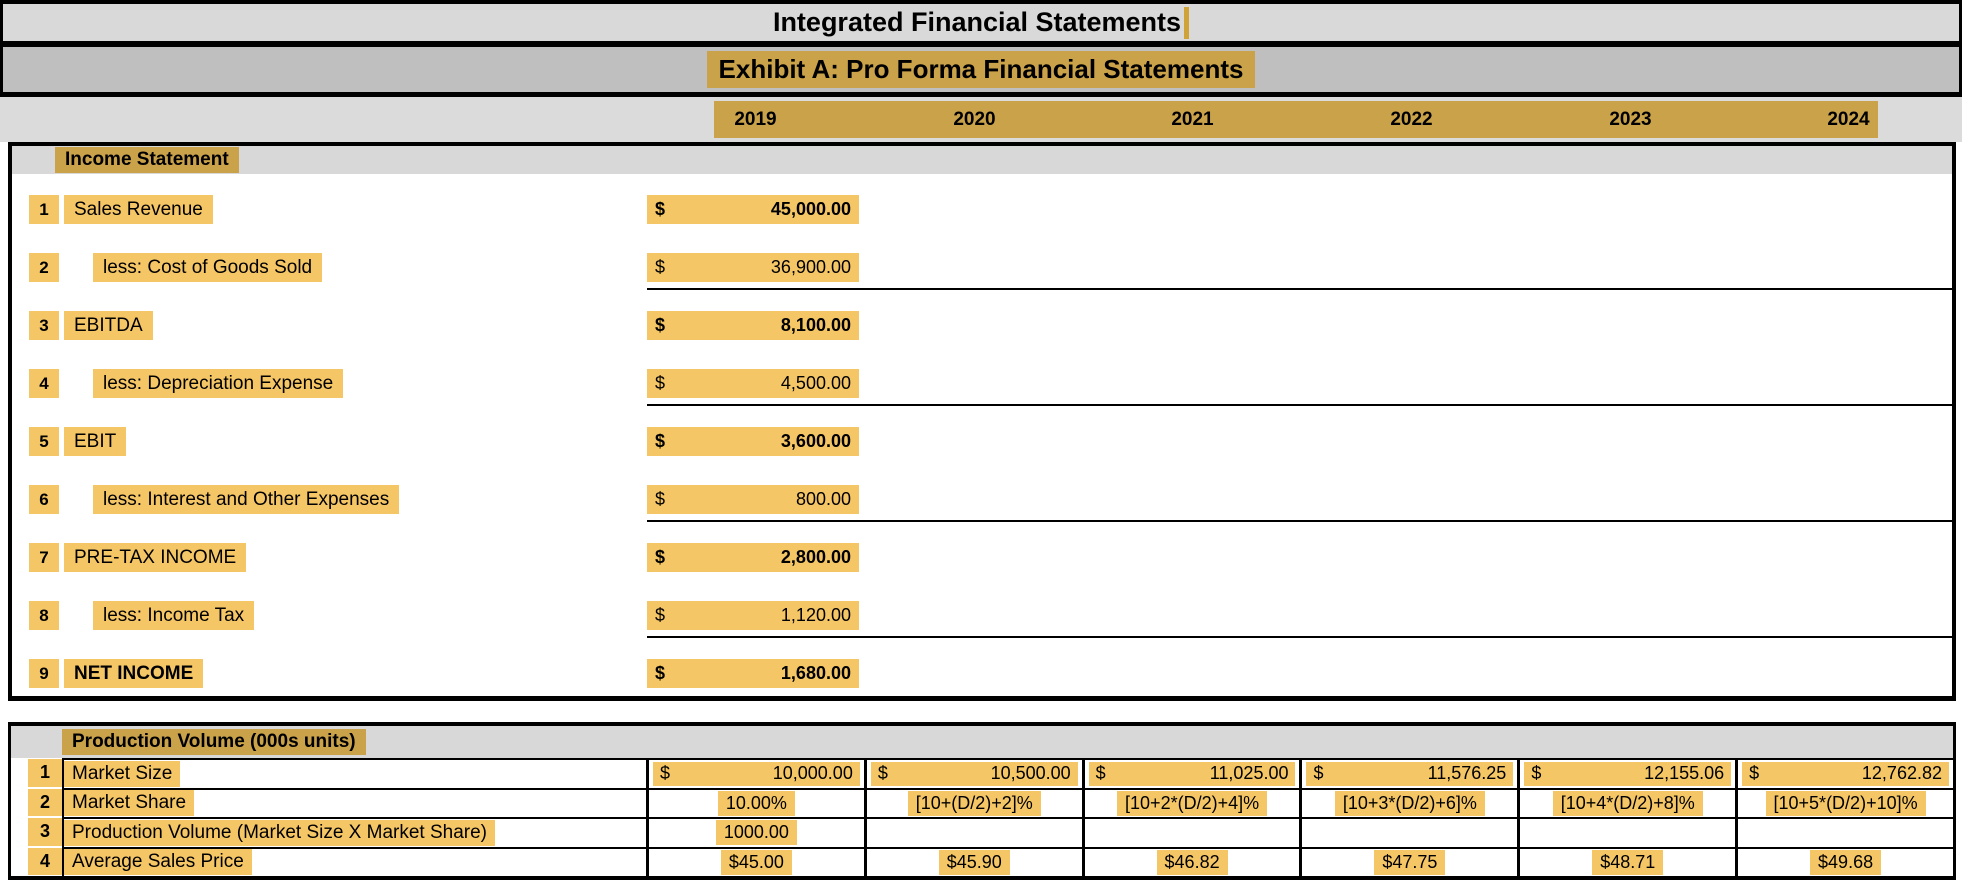 This screenshot has height=880, width=1962. What do you see at coordinates (138, 209) in the screenshot?
I see `row-label: Sales Revenue` at bounding box center [138, 209].